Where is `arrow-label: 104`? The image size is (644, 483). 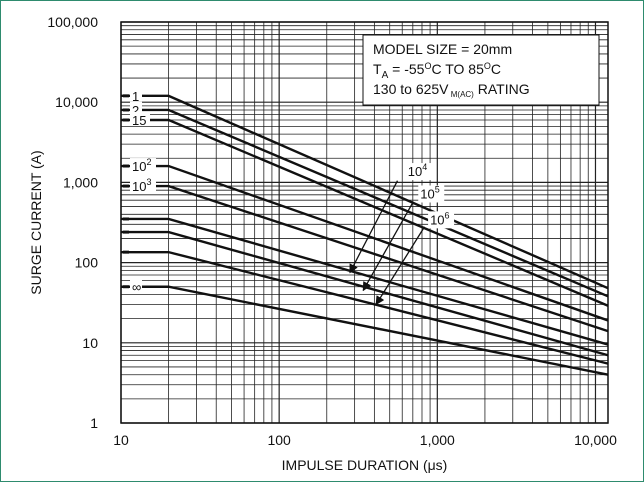
arrow-label: 104 is located at coordinates (417, 170).